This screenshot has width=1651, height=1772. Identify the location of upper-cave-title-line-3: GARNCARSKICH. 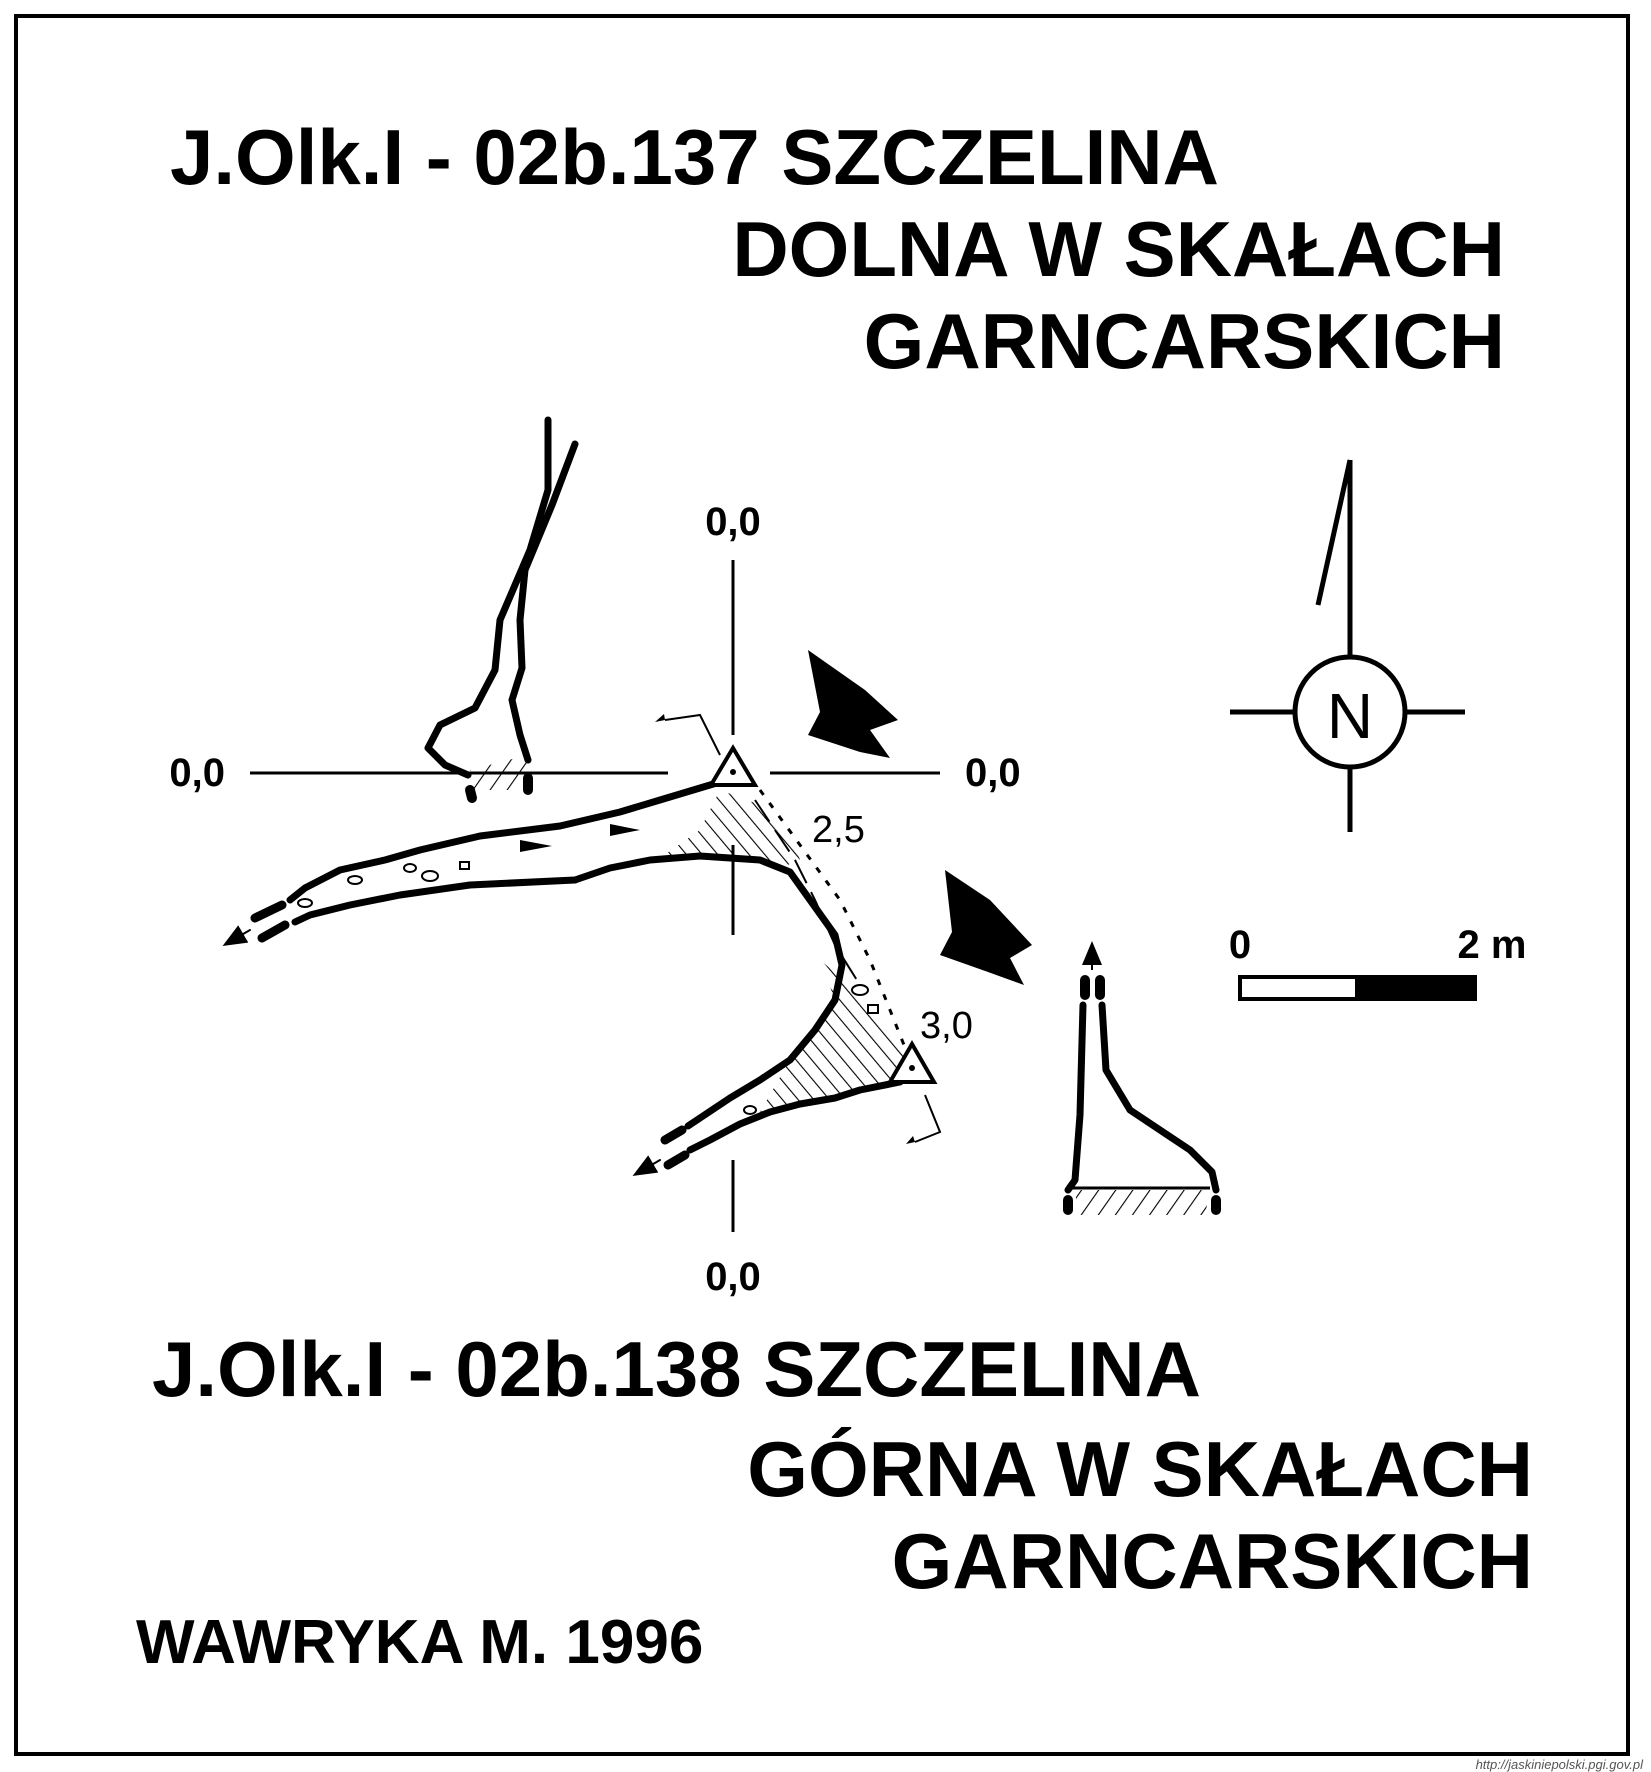
(1184, 341).